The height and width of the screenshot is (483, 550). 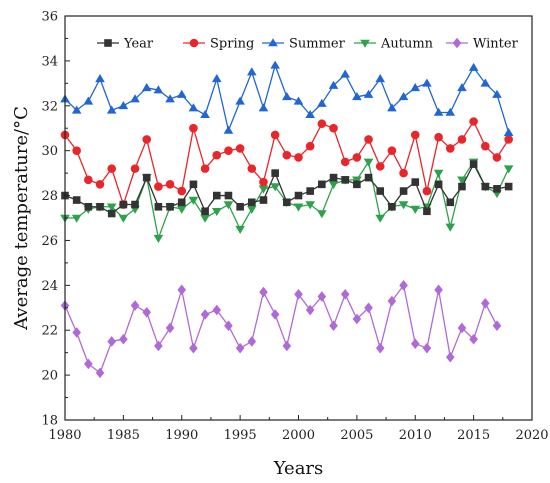 I want to click on y-tick-label: 20, so click(x=49, y=376).